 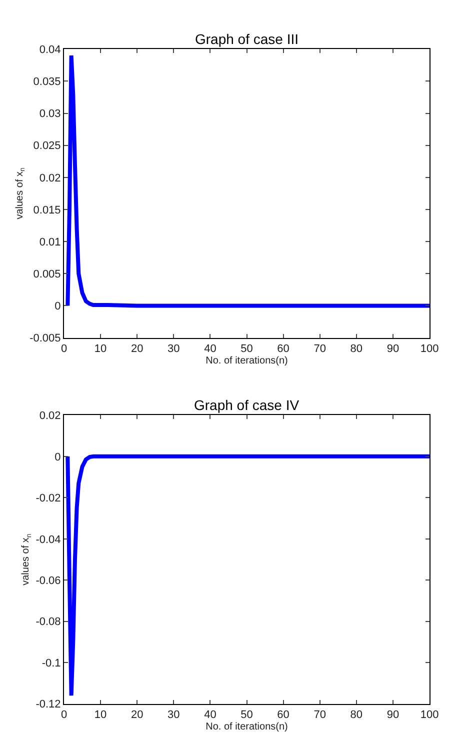 I want to click on y-tick-label: 0.025, so click(x=47, y=146).